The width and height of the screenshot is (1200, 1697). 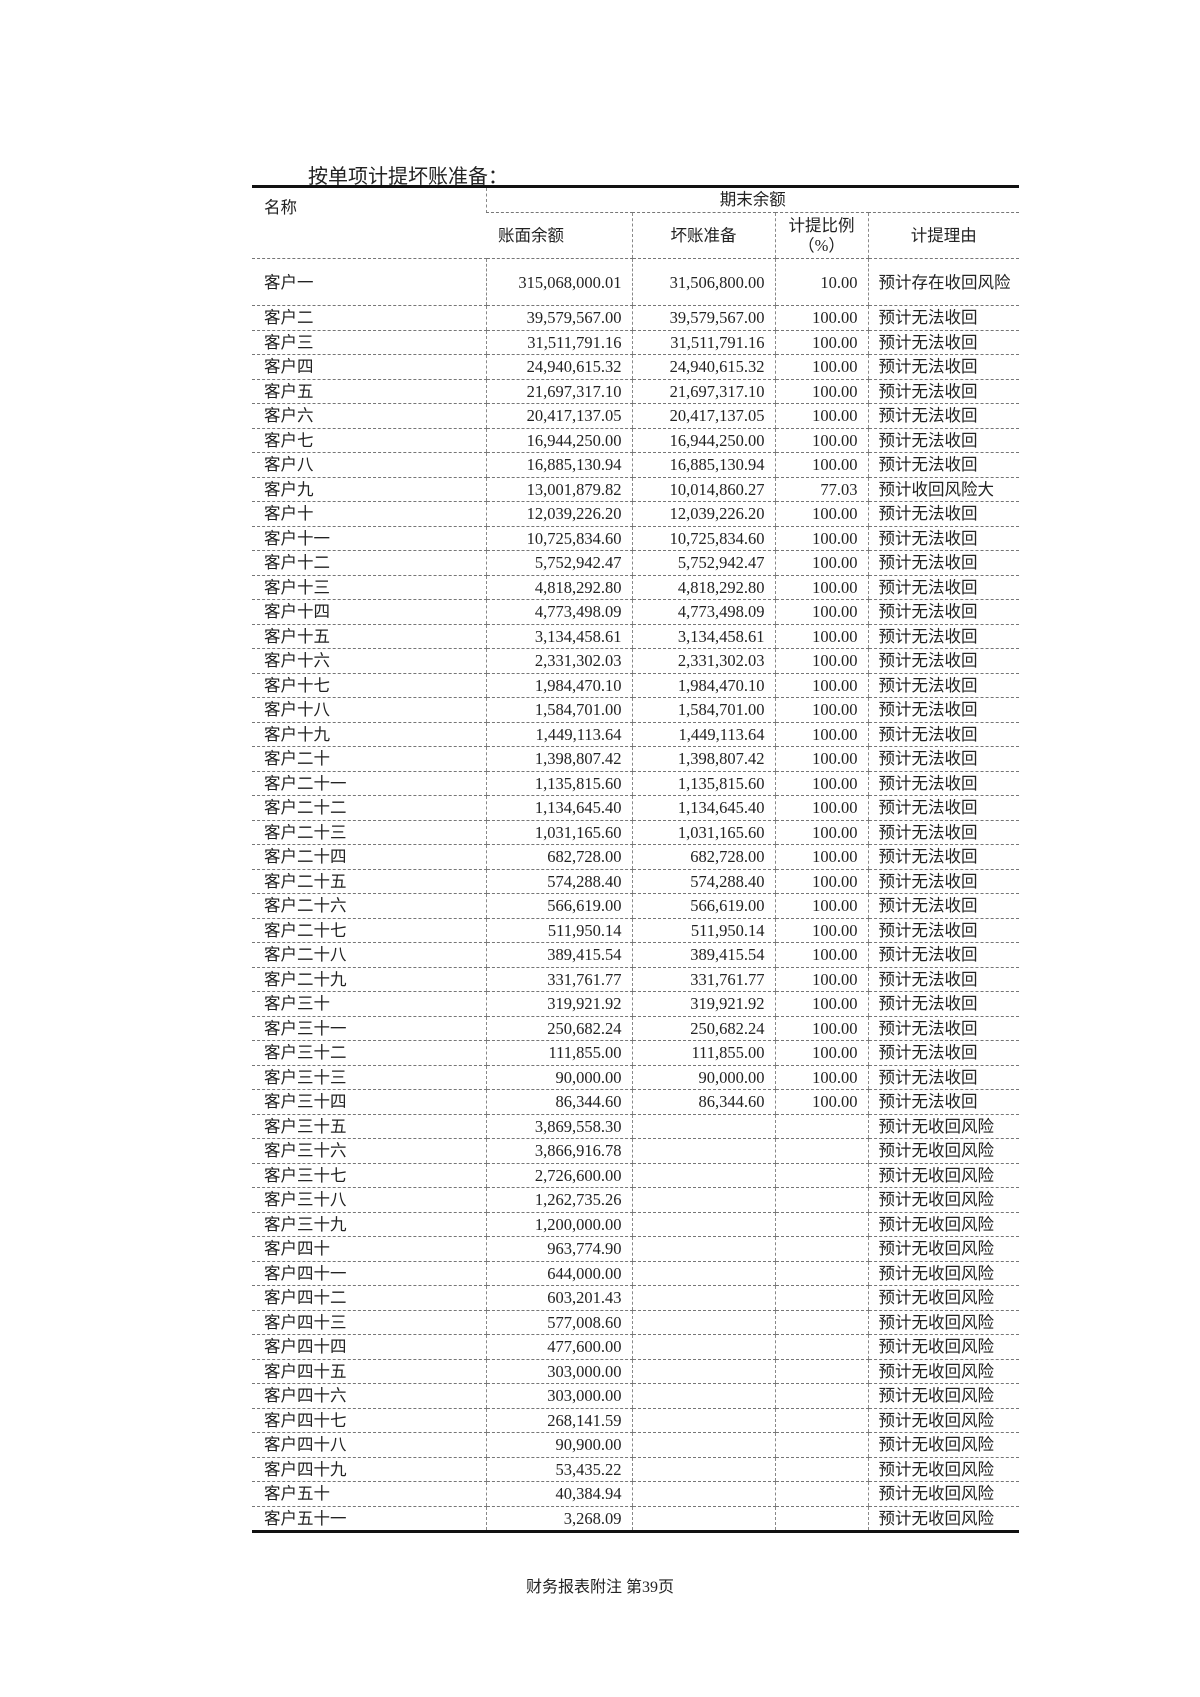 I want to click on book-balance: 250,682.24, so click(x=558, y=1028).